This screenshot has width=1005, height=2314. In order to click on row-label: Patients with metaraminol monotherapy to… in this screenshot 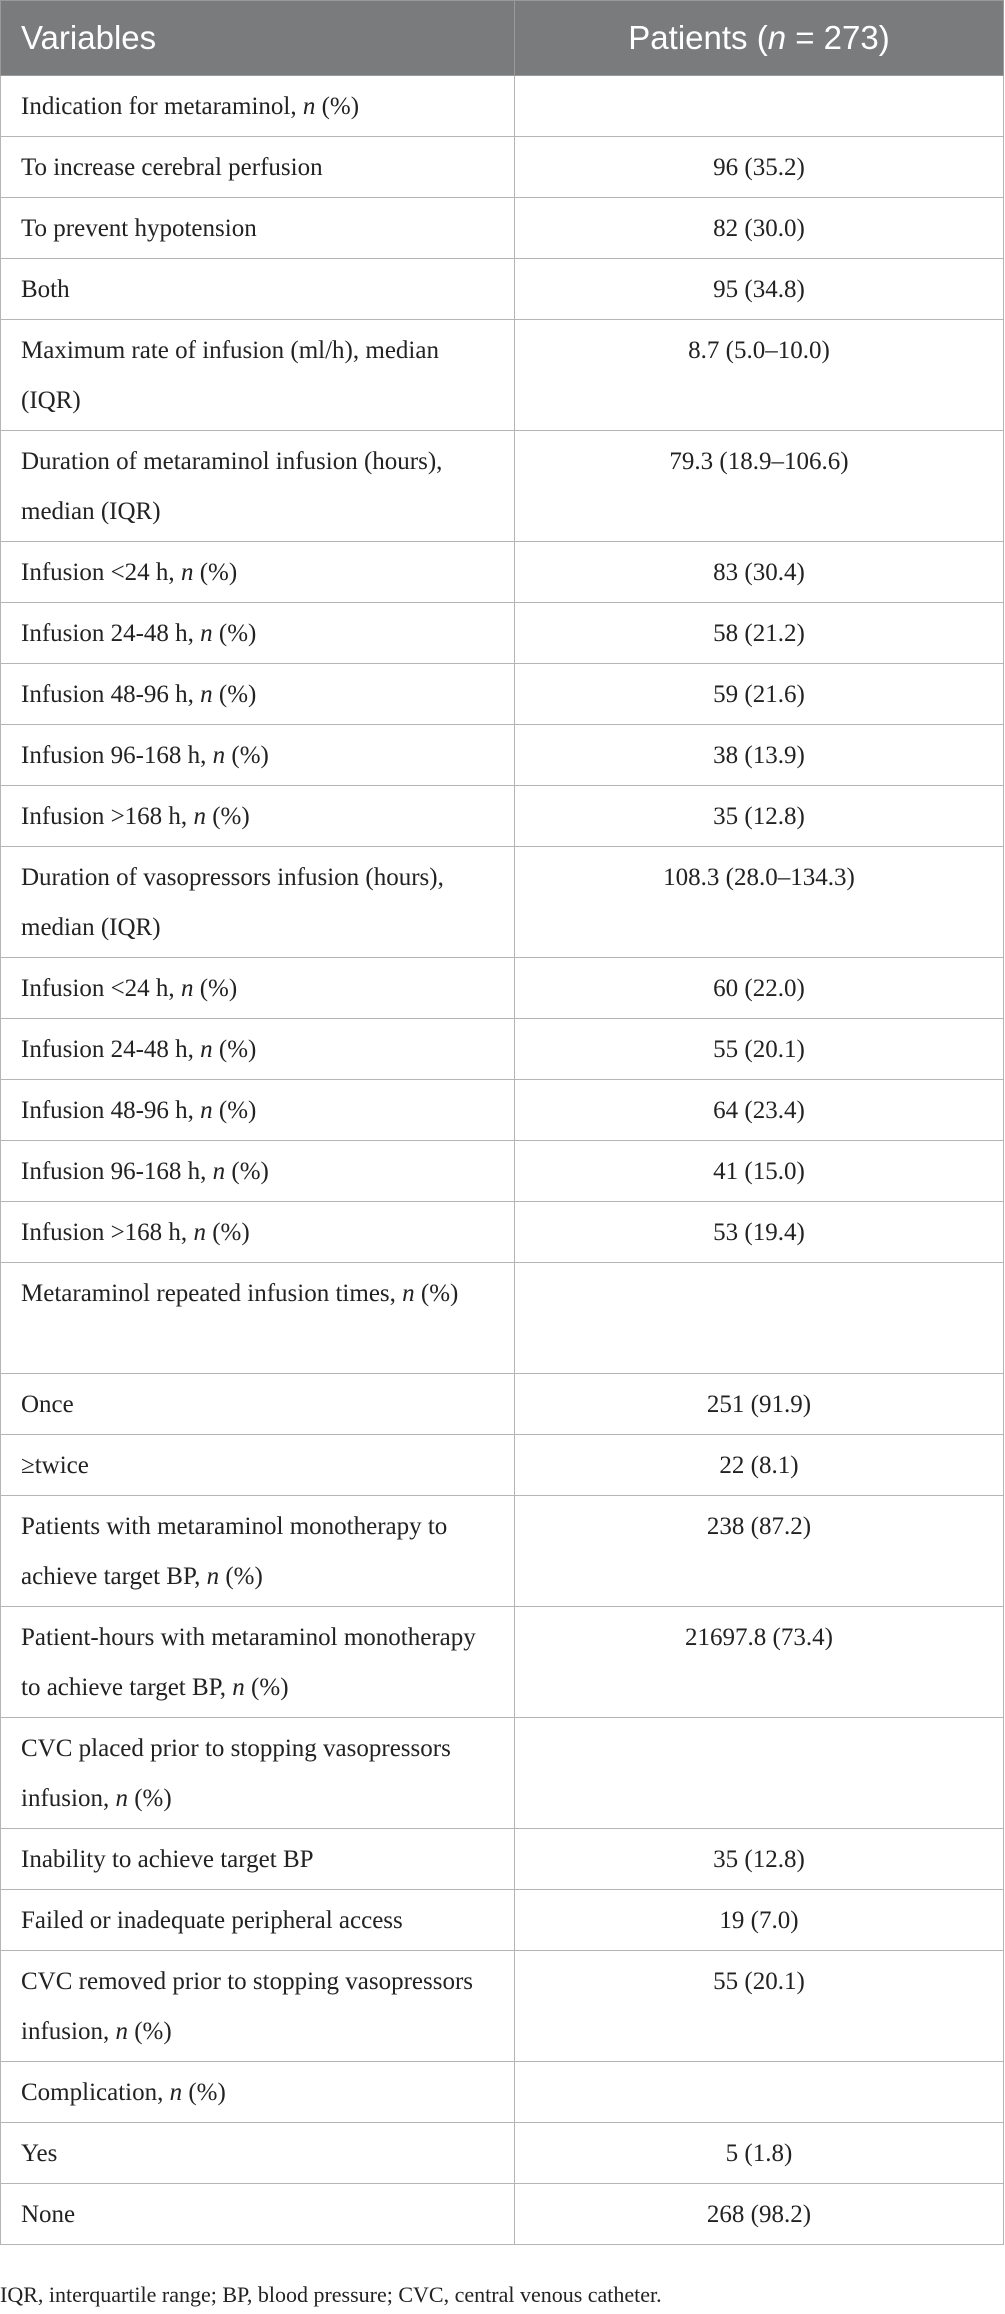, I will do `click(257, 1551)`.